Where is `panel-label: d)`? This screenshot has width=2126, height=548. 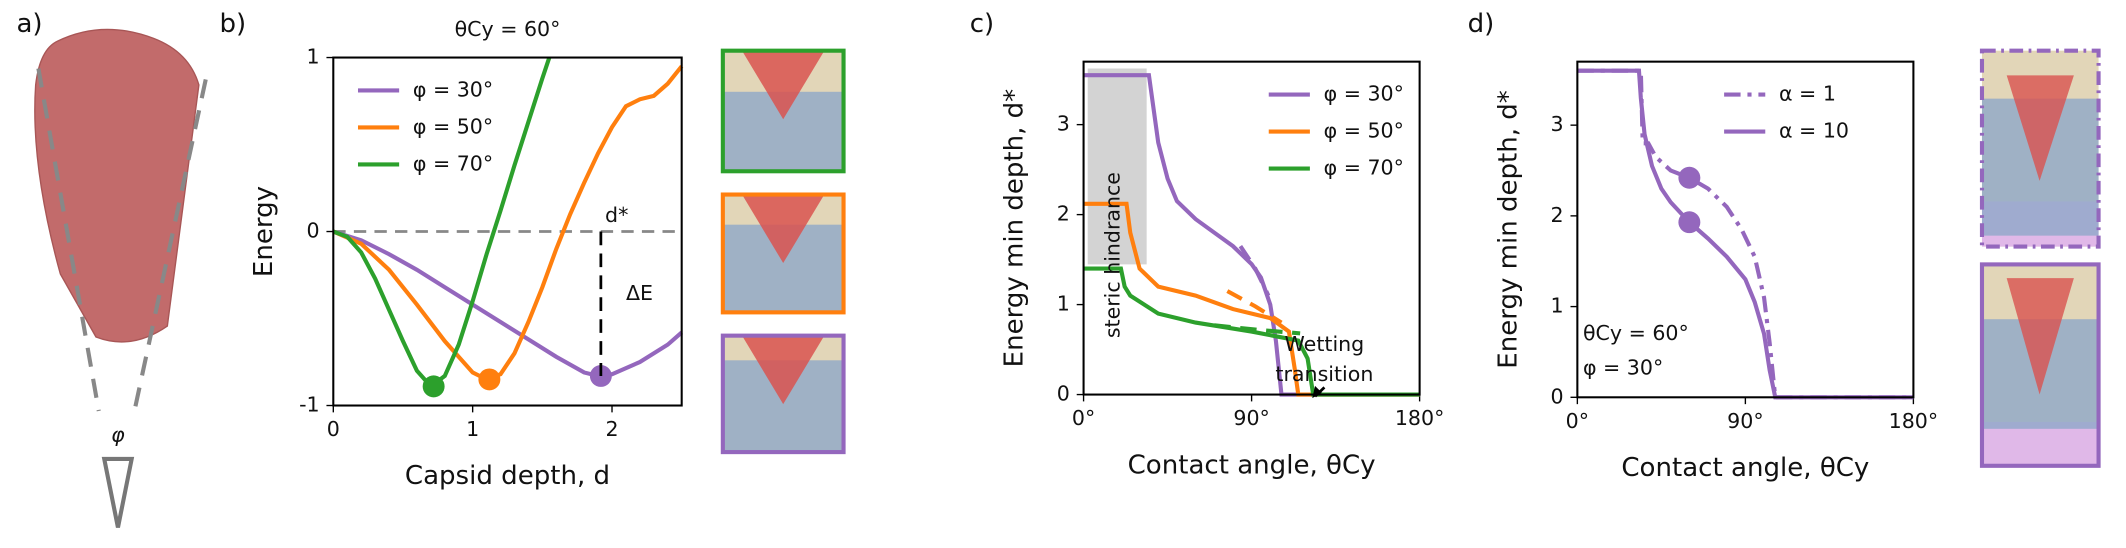 panel-label: d) is located at coordinates (1481, 24).